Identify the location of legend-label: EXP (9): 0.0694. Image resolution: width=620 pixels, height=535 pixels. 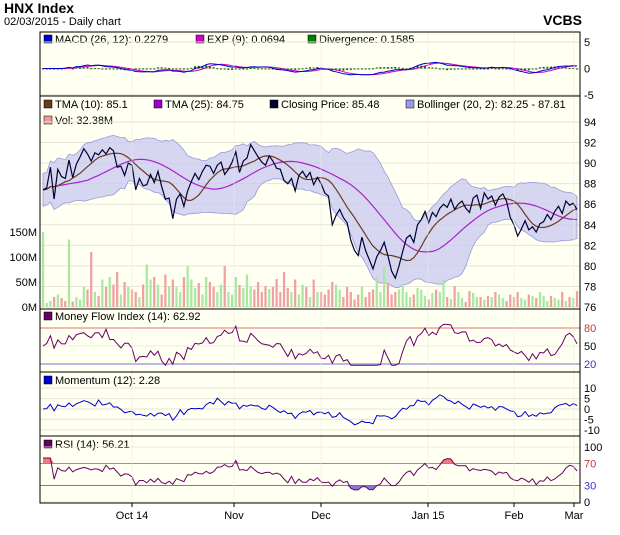
(246, 40).